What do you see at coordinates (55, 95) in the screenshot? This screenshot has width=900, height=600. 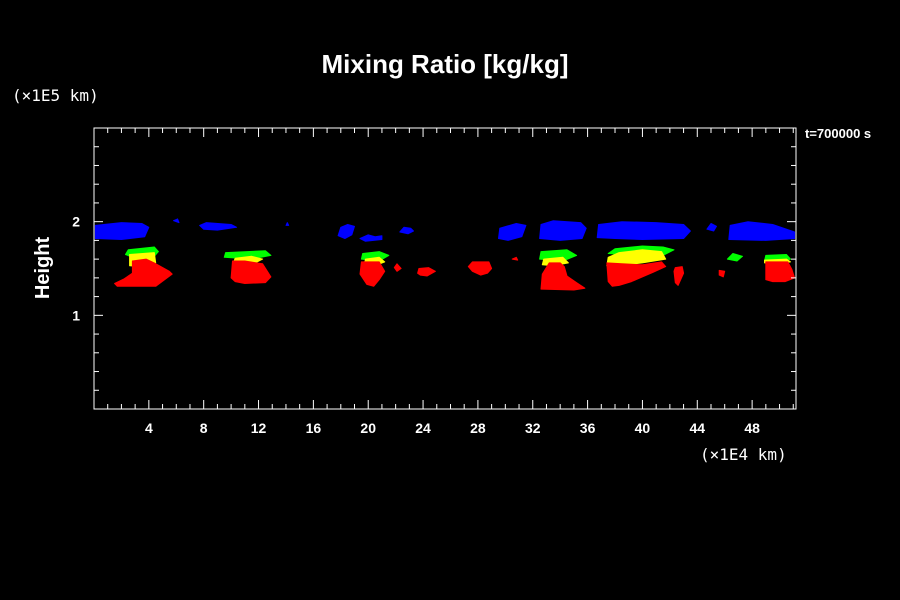 I see `y-axis-unit-label: (×1E5 km)` at bounding box center [55, 95].